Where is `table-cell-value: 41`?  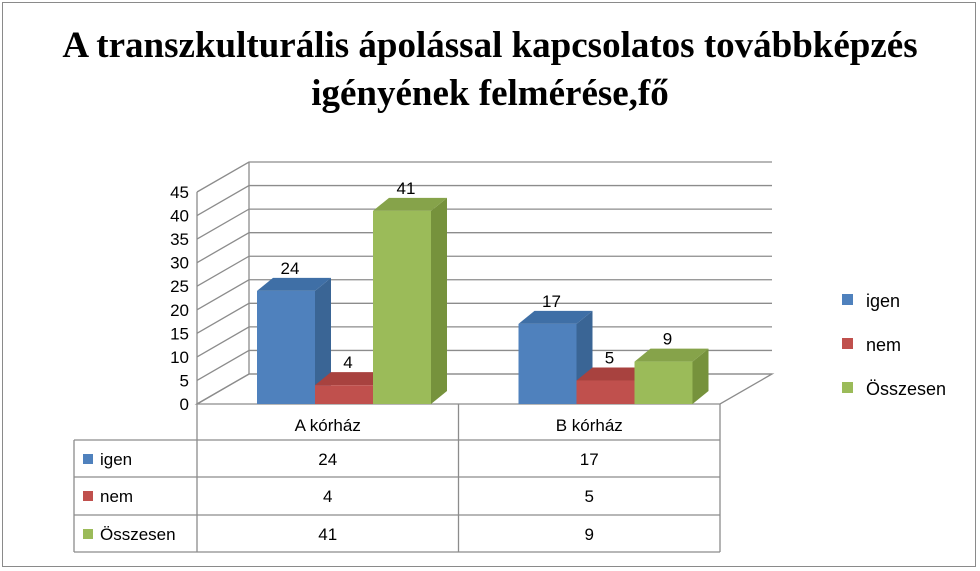 table-cell-value: 41 is located at coordinates (327, 534).